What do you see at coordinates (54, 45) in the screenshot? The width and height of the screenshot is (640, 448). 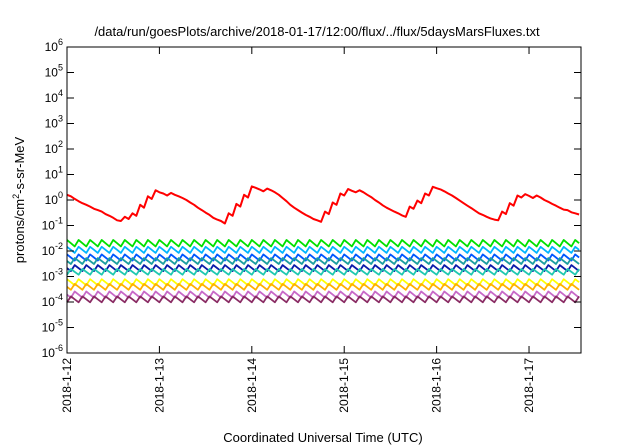 I see `y-tick-label: 10⁶` at bounding box center [54, 45].